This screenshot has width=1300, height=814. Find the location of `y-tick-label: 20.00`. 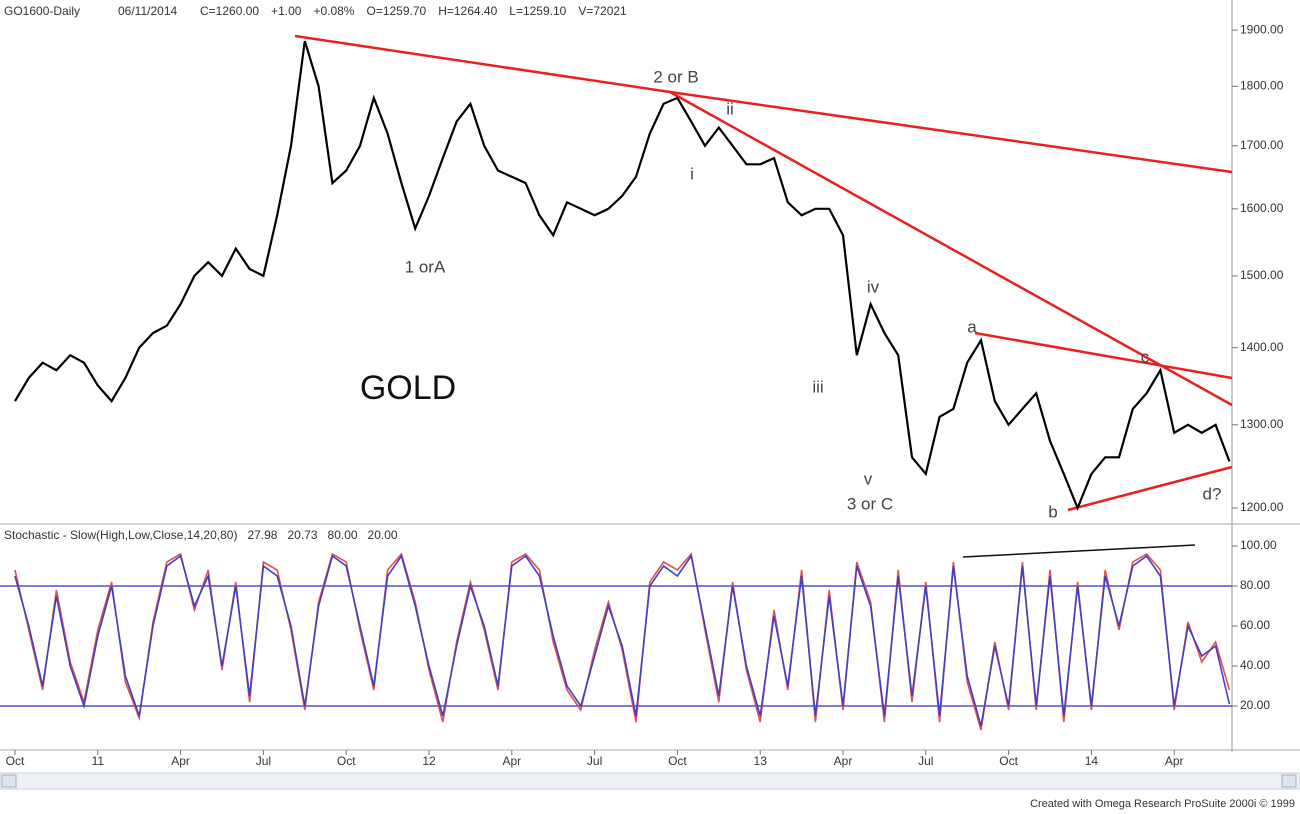

y-tick-label: 20.00 is located at coordinates (1255, 705).